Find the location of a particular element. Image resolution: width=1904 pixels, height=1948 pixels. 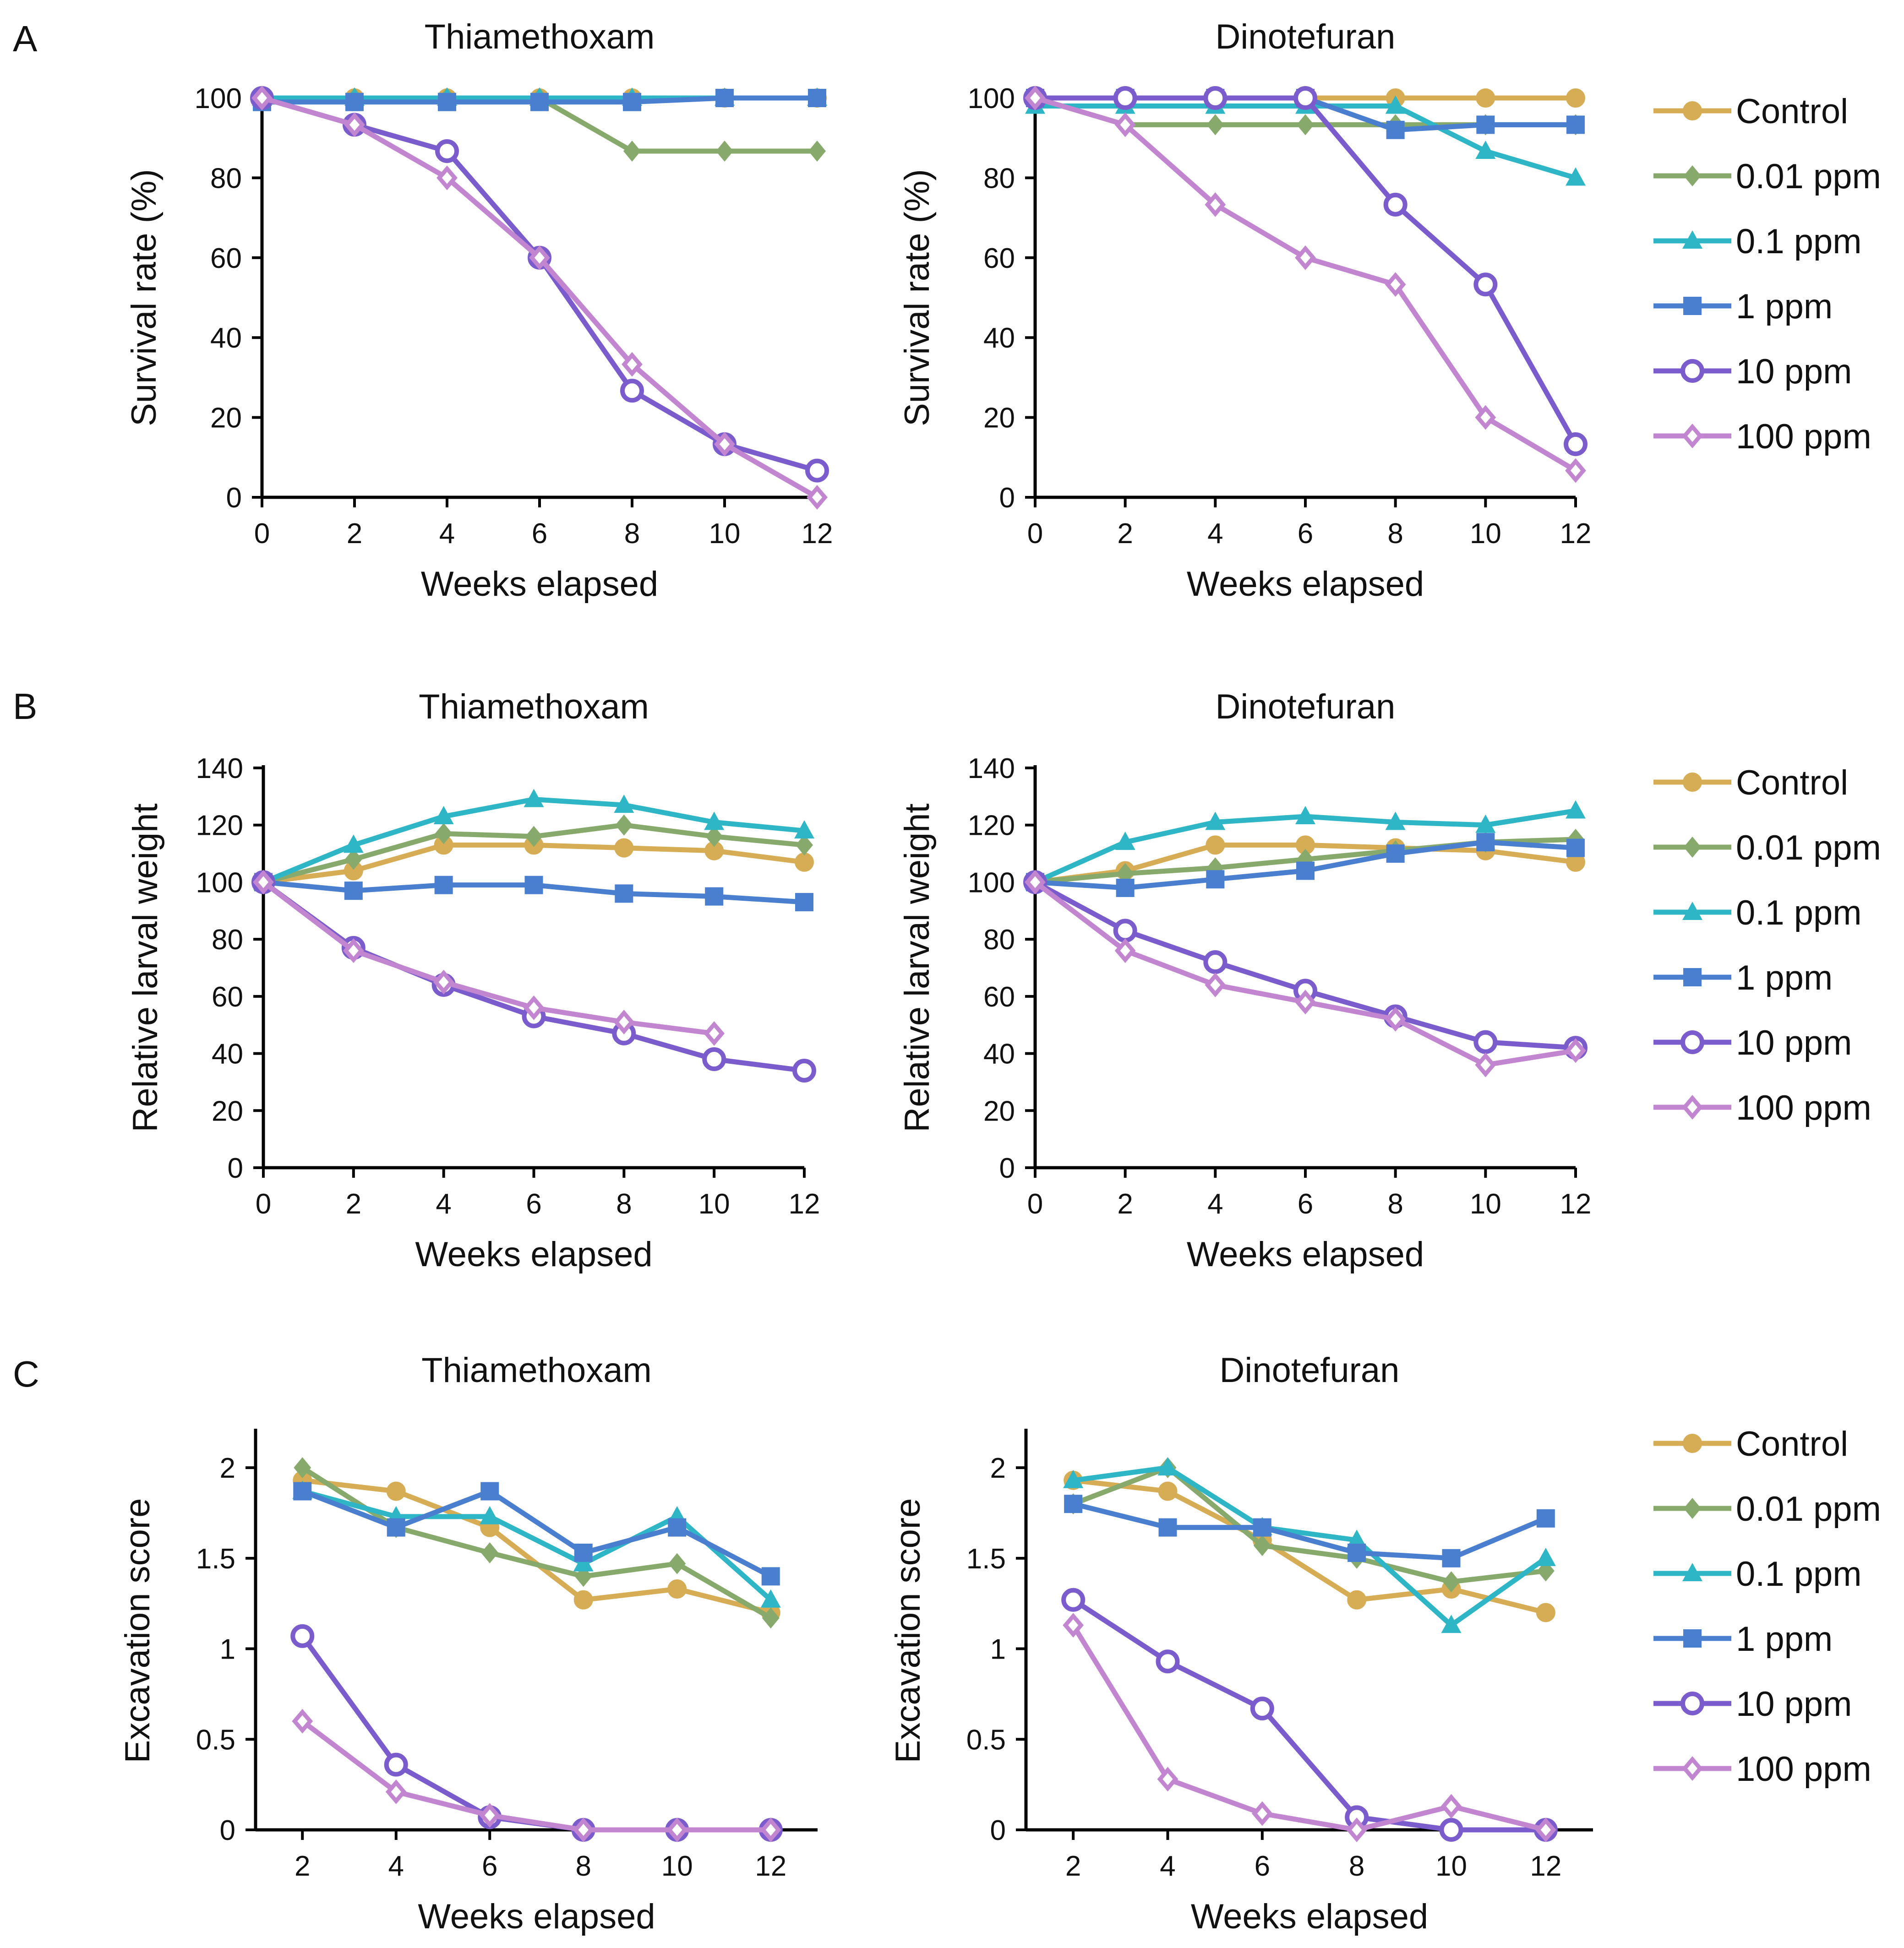

legend-item-ppm-1: 1 ppm is located at coordinates (1743, 1639).